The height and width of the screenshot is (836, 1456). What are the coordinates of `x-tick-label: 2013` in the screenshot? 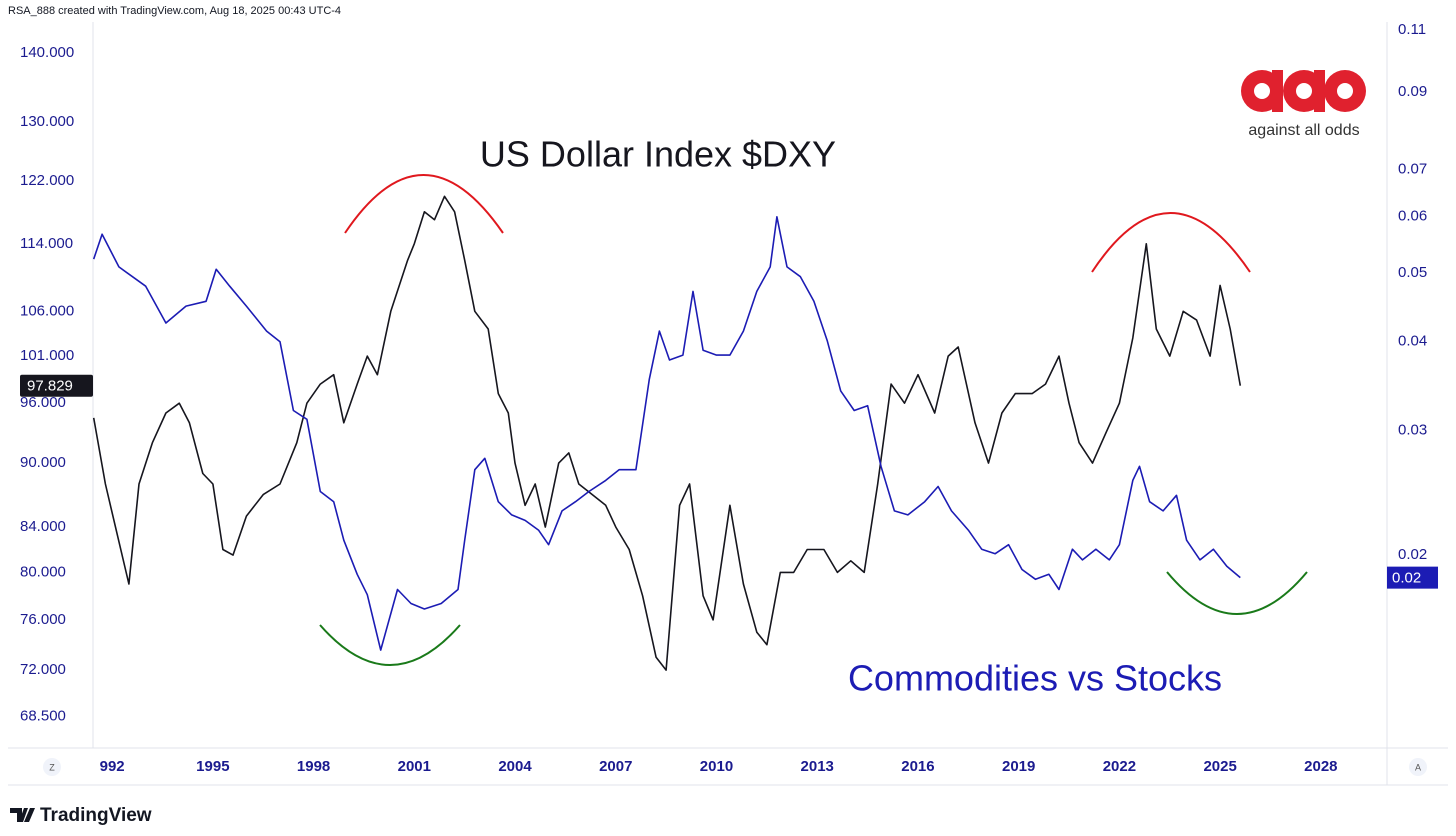 It's located at (817, 766).